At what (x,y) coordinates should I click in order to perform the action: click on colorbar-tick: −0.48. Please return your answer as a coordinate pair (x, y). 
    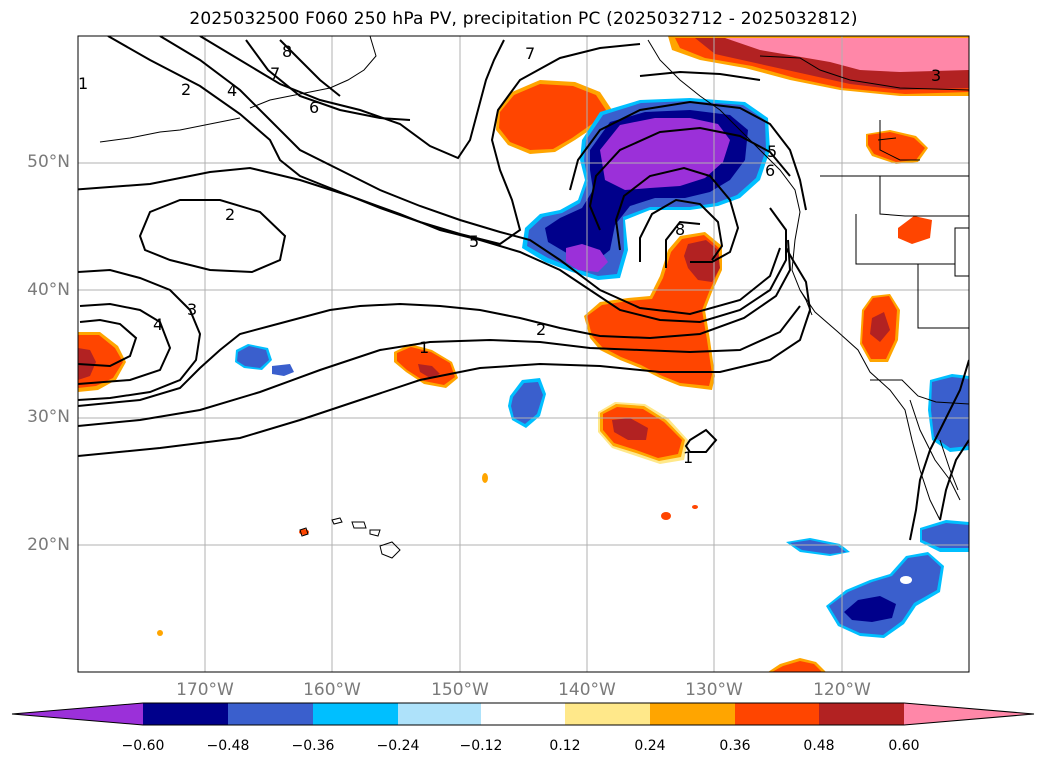
    Looking at the image, I should click on (228, 746).